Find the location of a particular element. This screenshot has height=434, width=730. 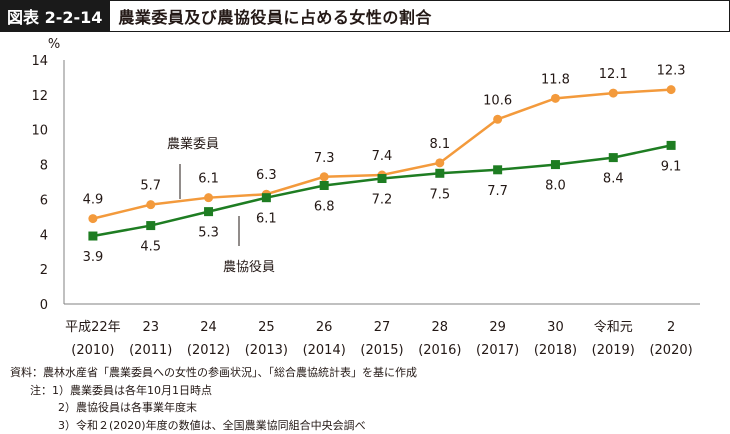

y-axis-unit: % is located at coordinates (54, 44).